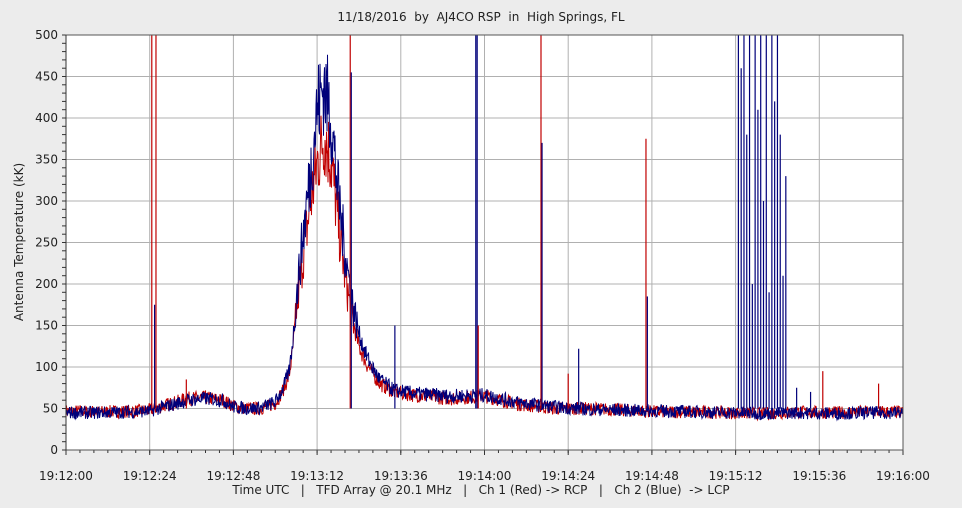 The height and width of the screenshot is (508, 962). I want to click on y-tick-label: 250, so click(46, 243).